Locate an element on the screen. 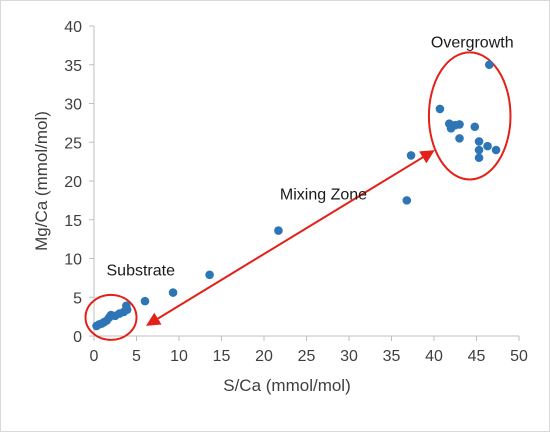 This screenshot has height=432, width=550. y-tick-label: 20 is located at coordinates (73, 182).